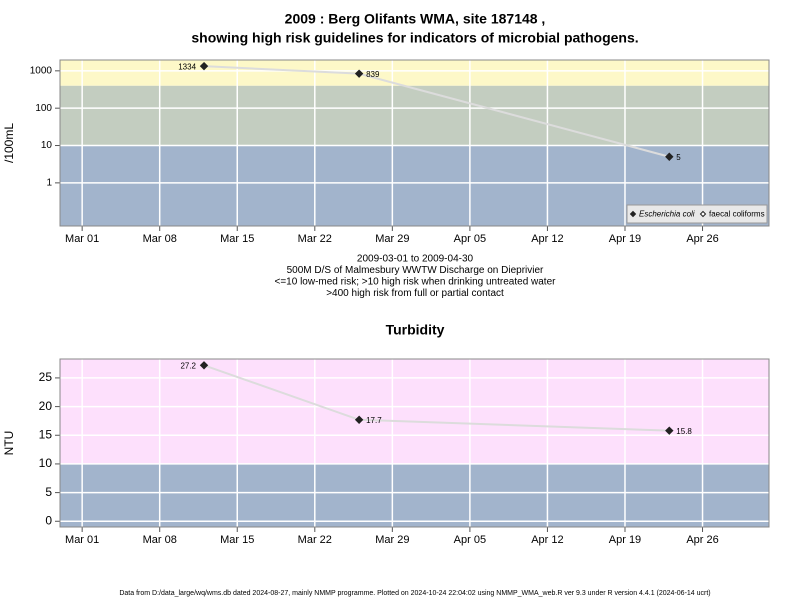 The image size is (800, 600). Describe the element at coordinates (374, 420) in the screenshot. I see `data-label: 17.7` at that location.